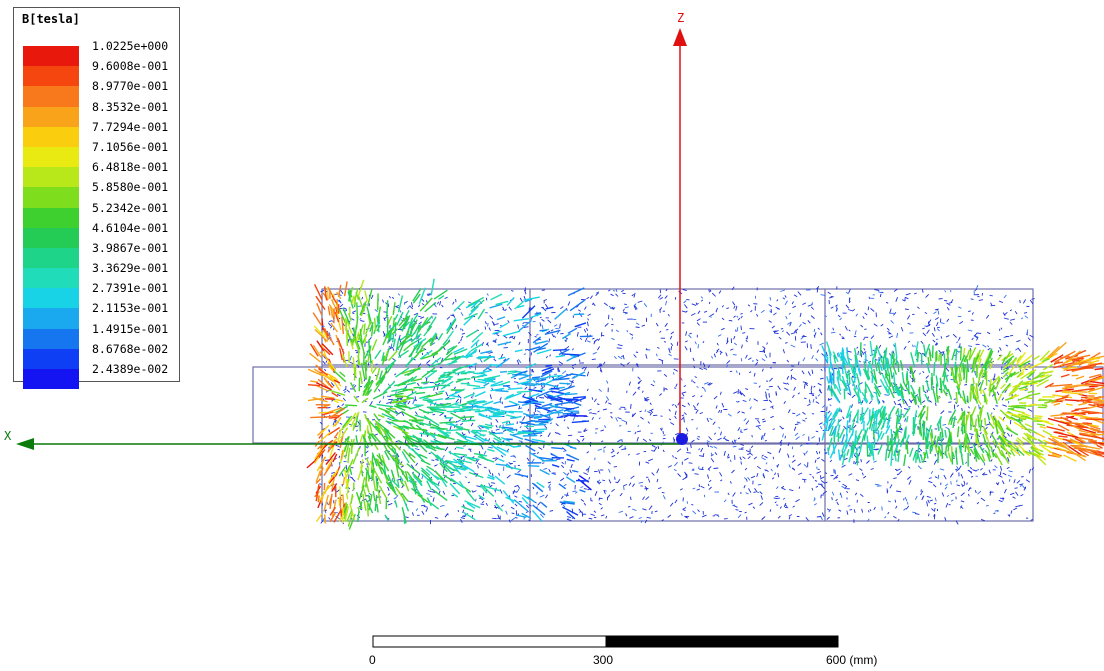 The width and height of the screenshot is (1104, 671). Describe the element at coordinates (130, 46) in the screenshot. I see `legend-value: 1.0225e+000` at that location.